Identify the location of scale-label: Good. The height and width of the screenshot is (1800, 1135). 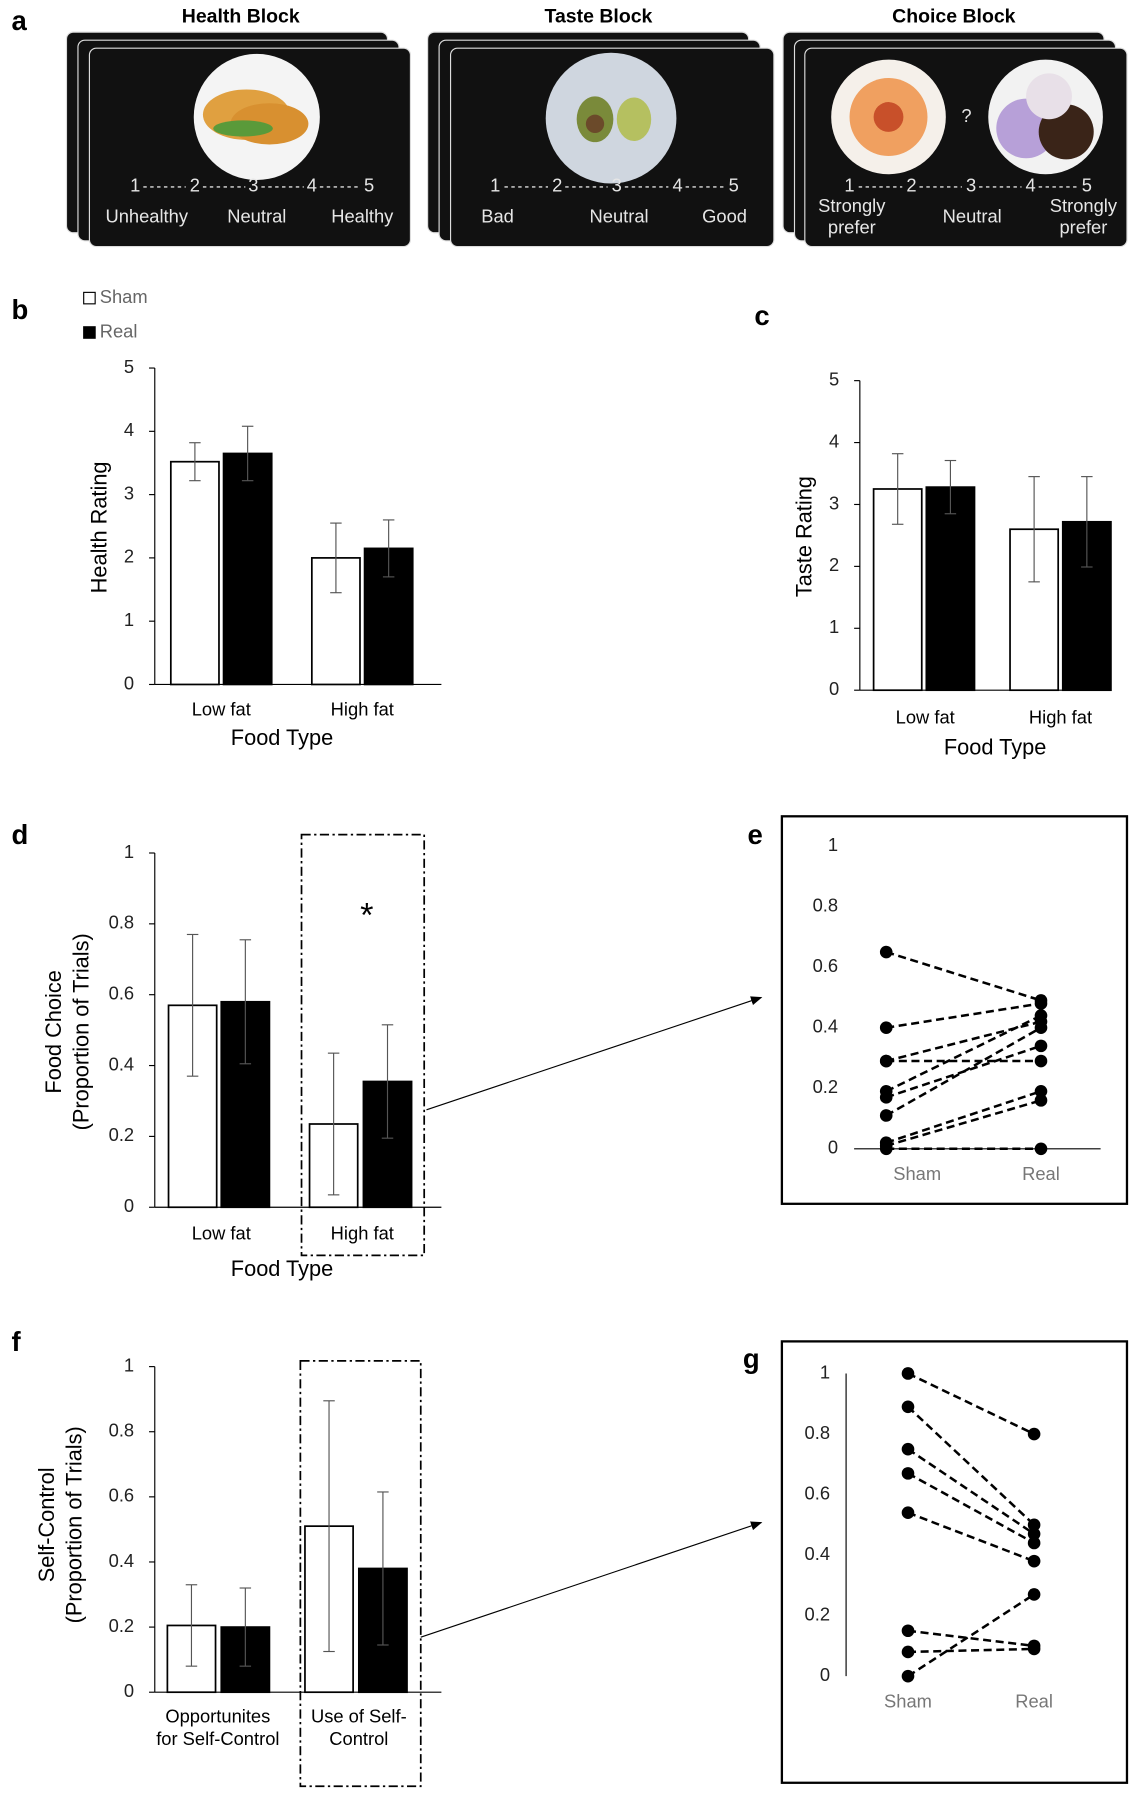
(724, 216).